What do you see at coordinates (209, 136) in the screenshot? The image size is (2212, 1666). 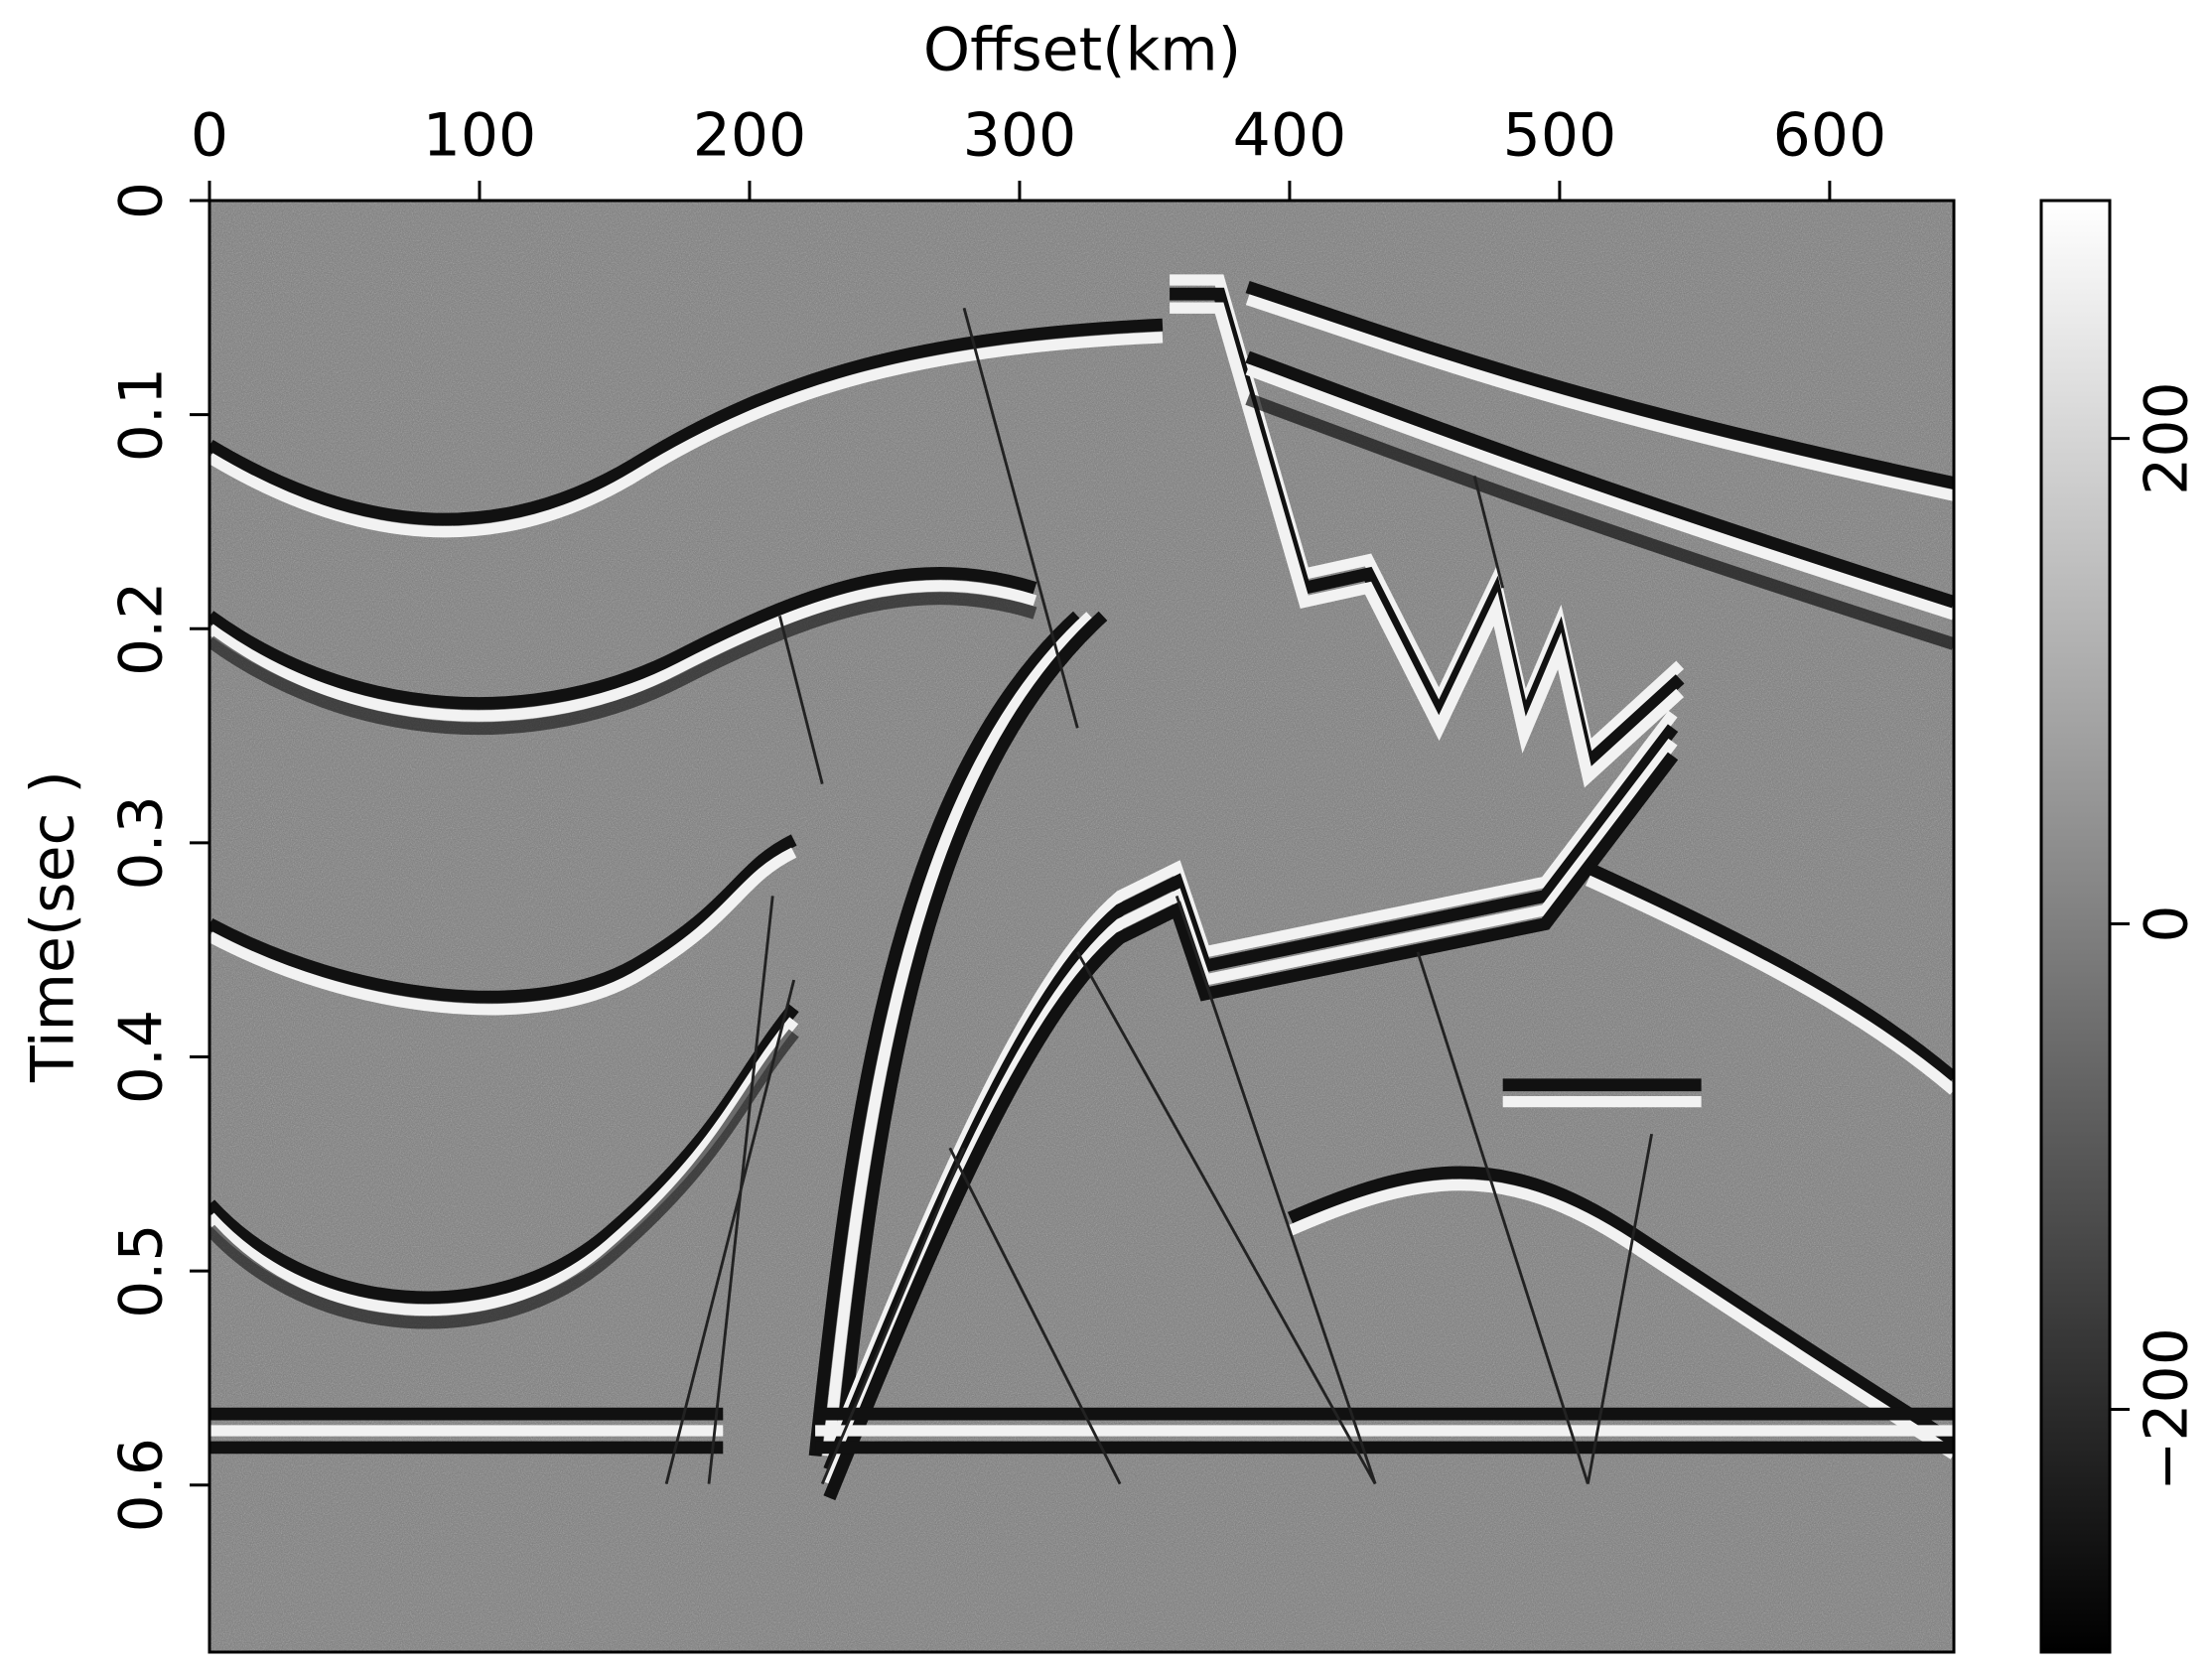 I see `x-tick-label: 0` at bounding box center [209, 136].